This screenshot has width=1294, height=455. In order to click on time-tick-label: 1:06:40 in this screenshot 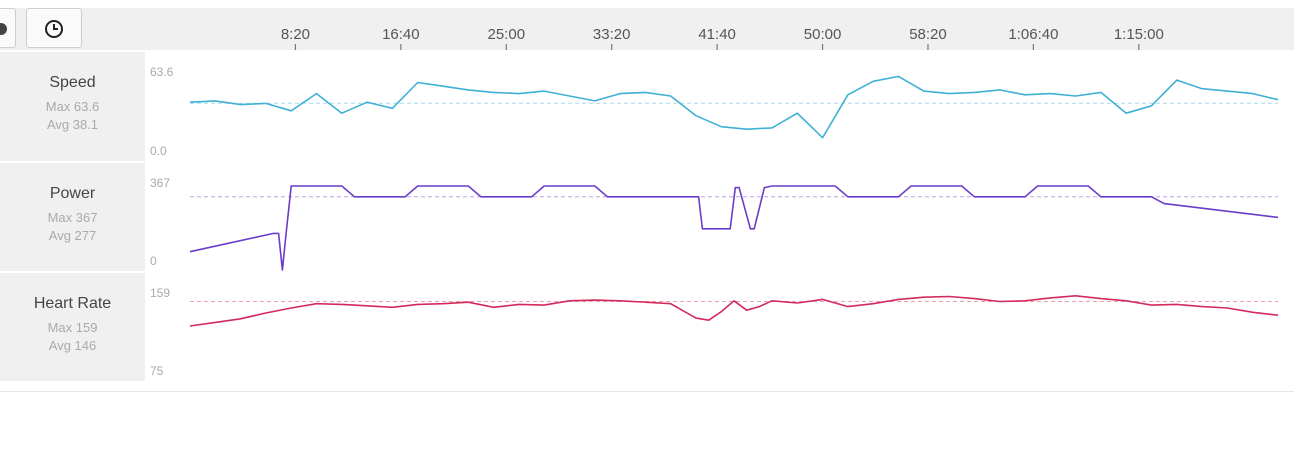, I will do `click(1033, 34)`.